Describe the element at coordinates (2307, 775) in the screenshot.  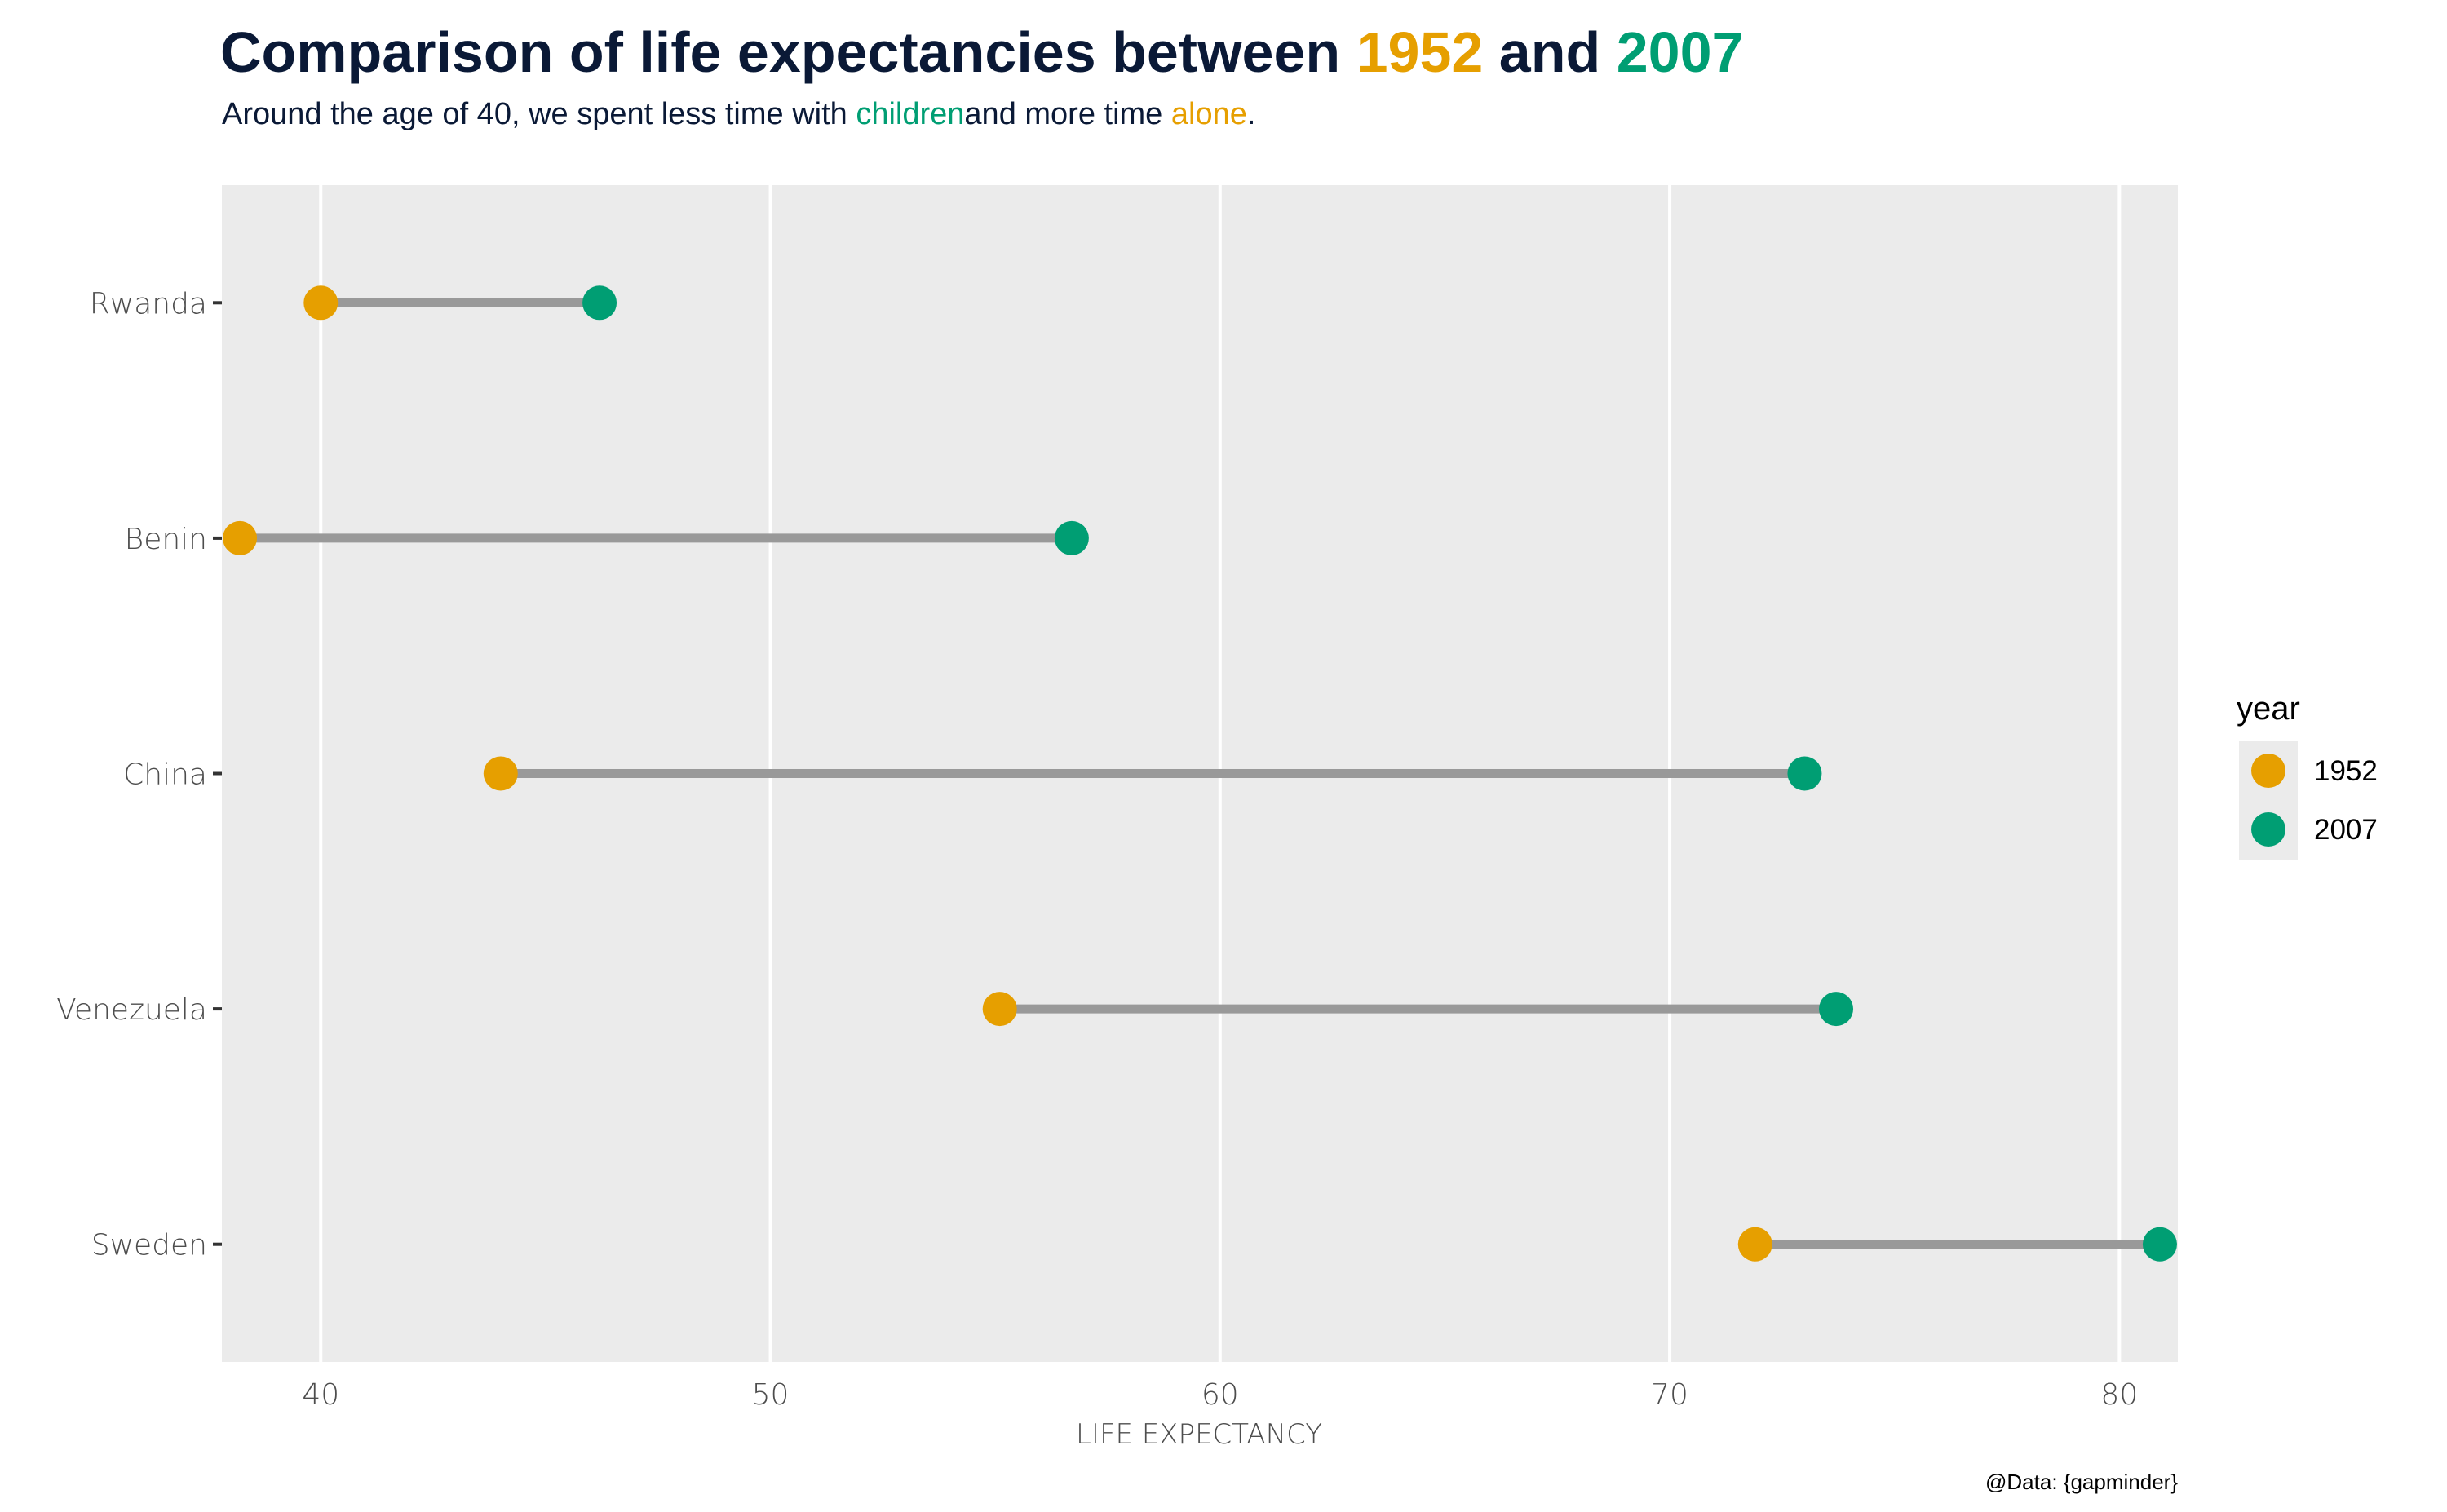
I see `legend: year 1952 2007` at that location.